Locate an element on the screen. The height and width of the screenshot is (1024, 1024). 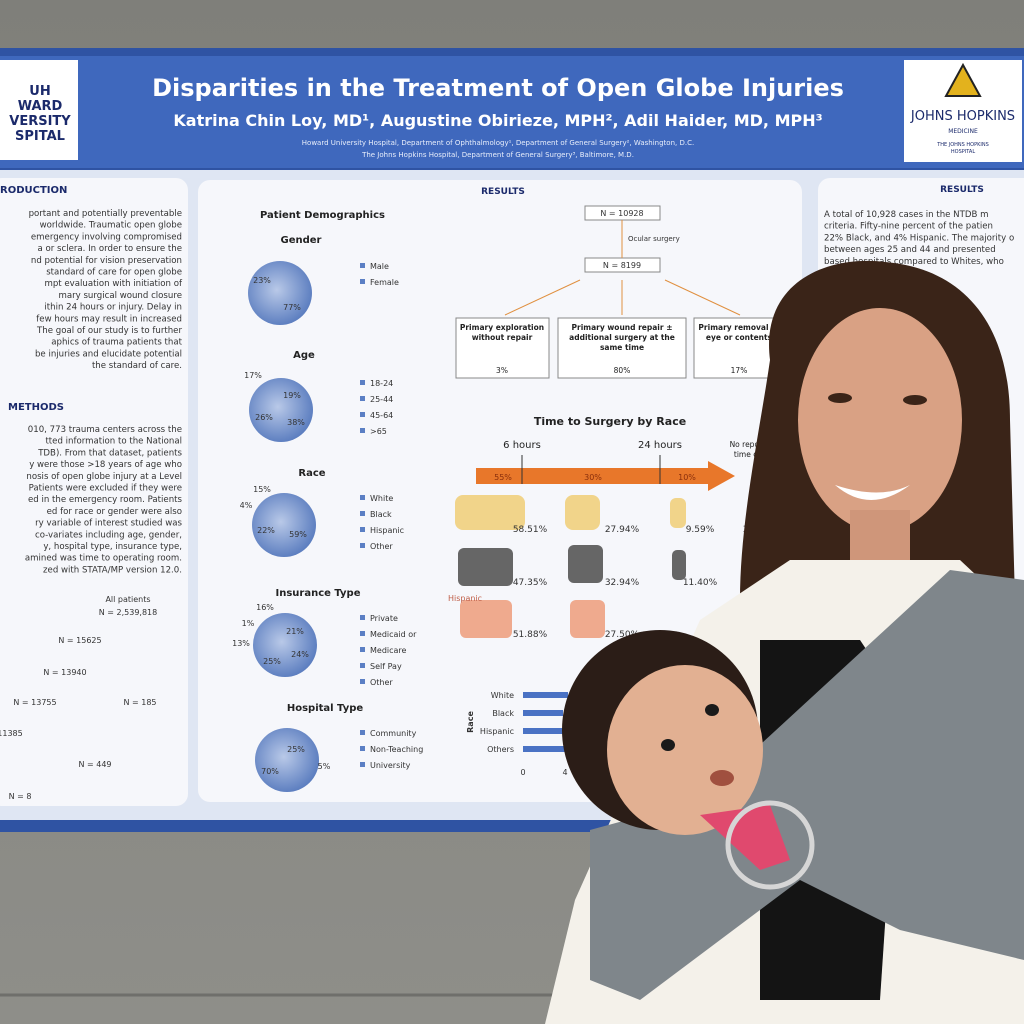
pie-label: 23% is located at coordinates (262, 280).